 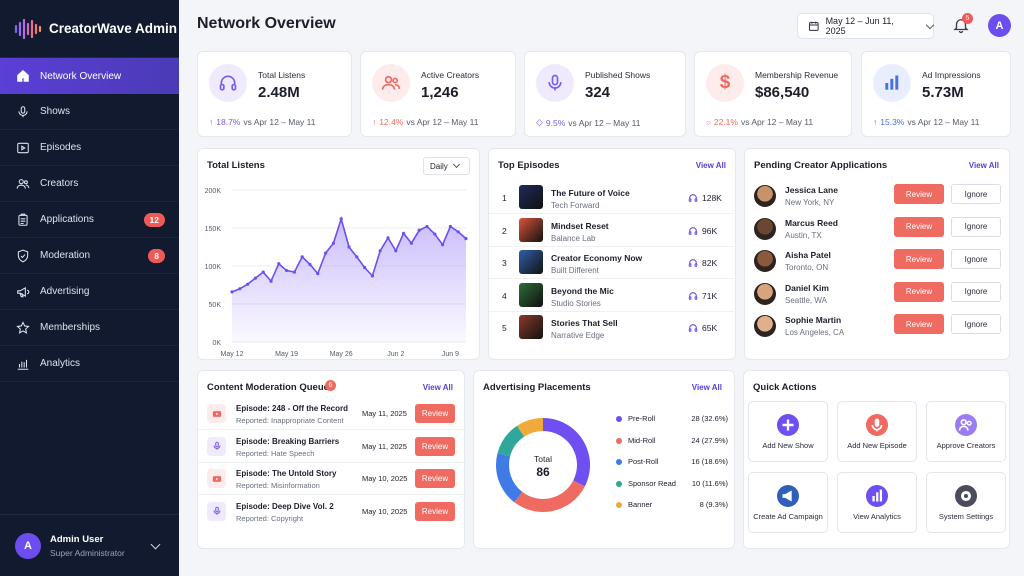 What do you see at coordinates (930, 24) in the screenshot?
I see `chevron-down-icon` at bounding box center [930, 24].